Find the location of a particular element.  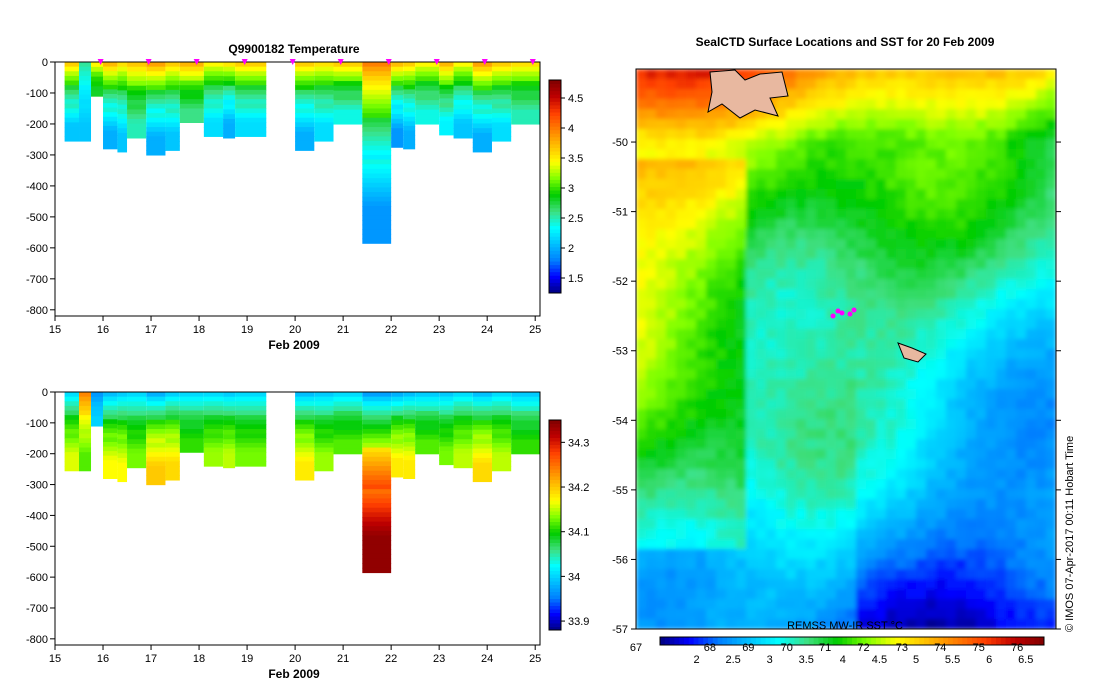

temperature-title: Q9900182 Temperature is located at coordinates (294, 49).